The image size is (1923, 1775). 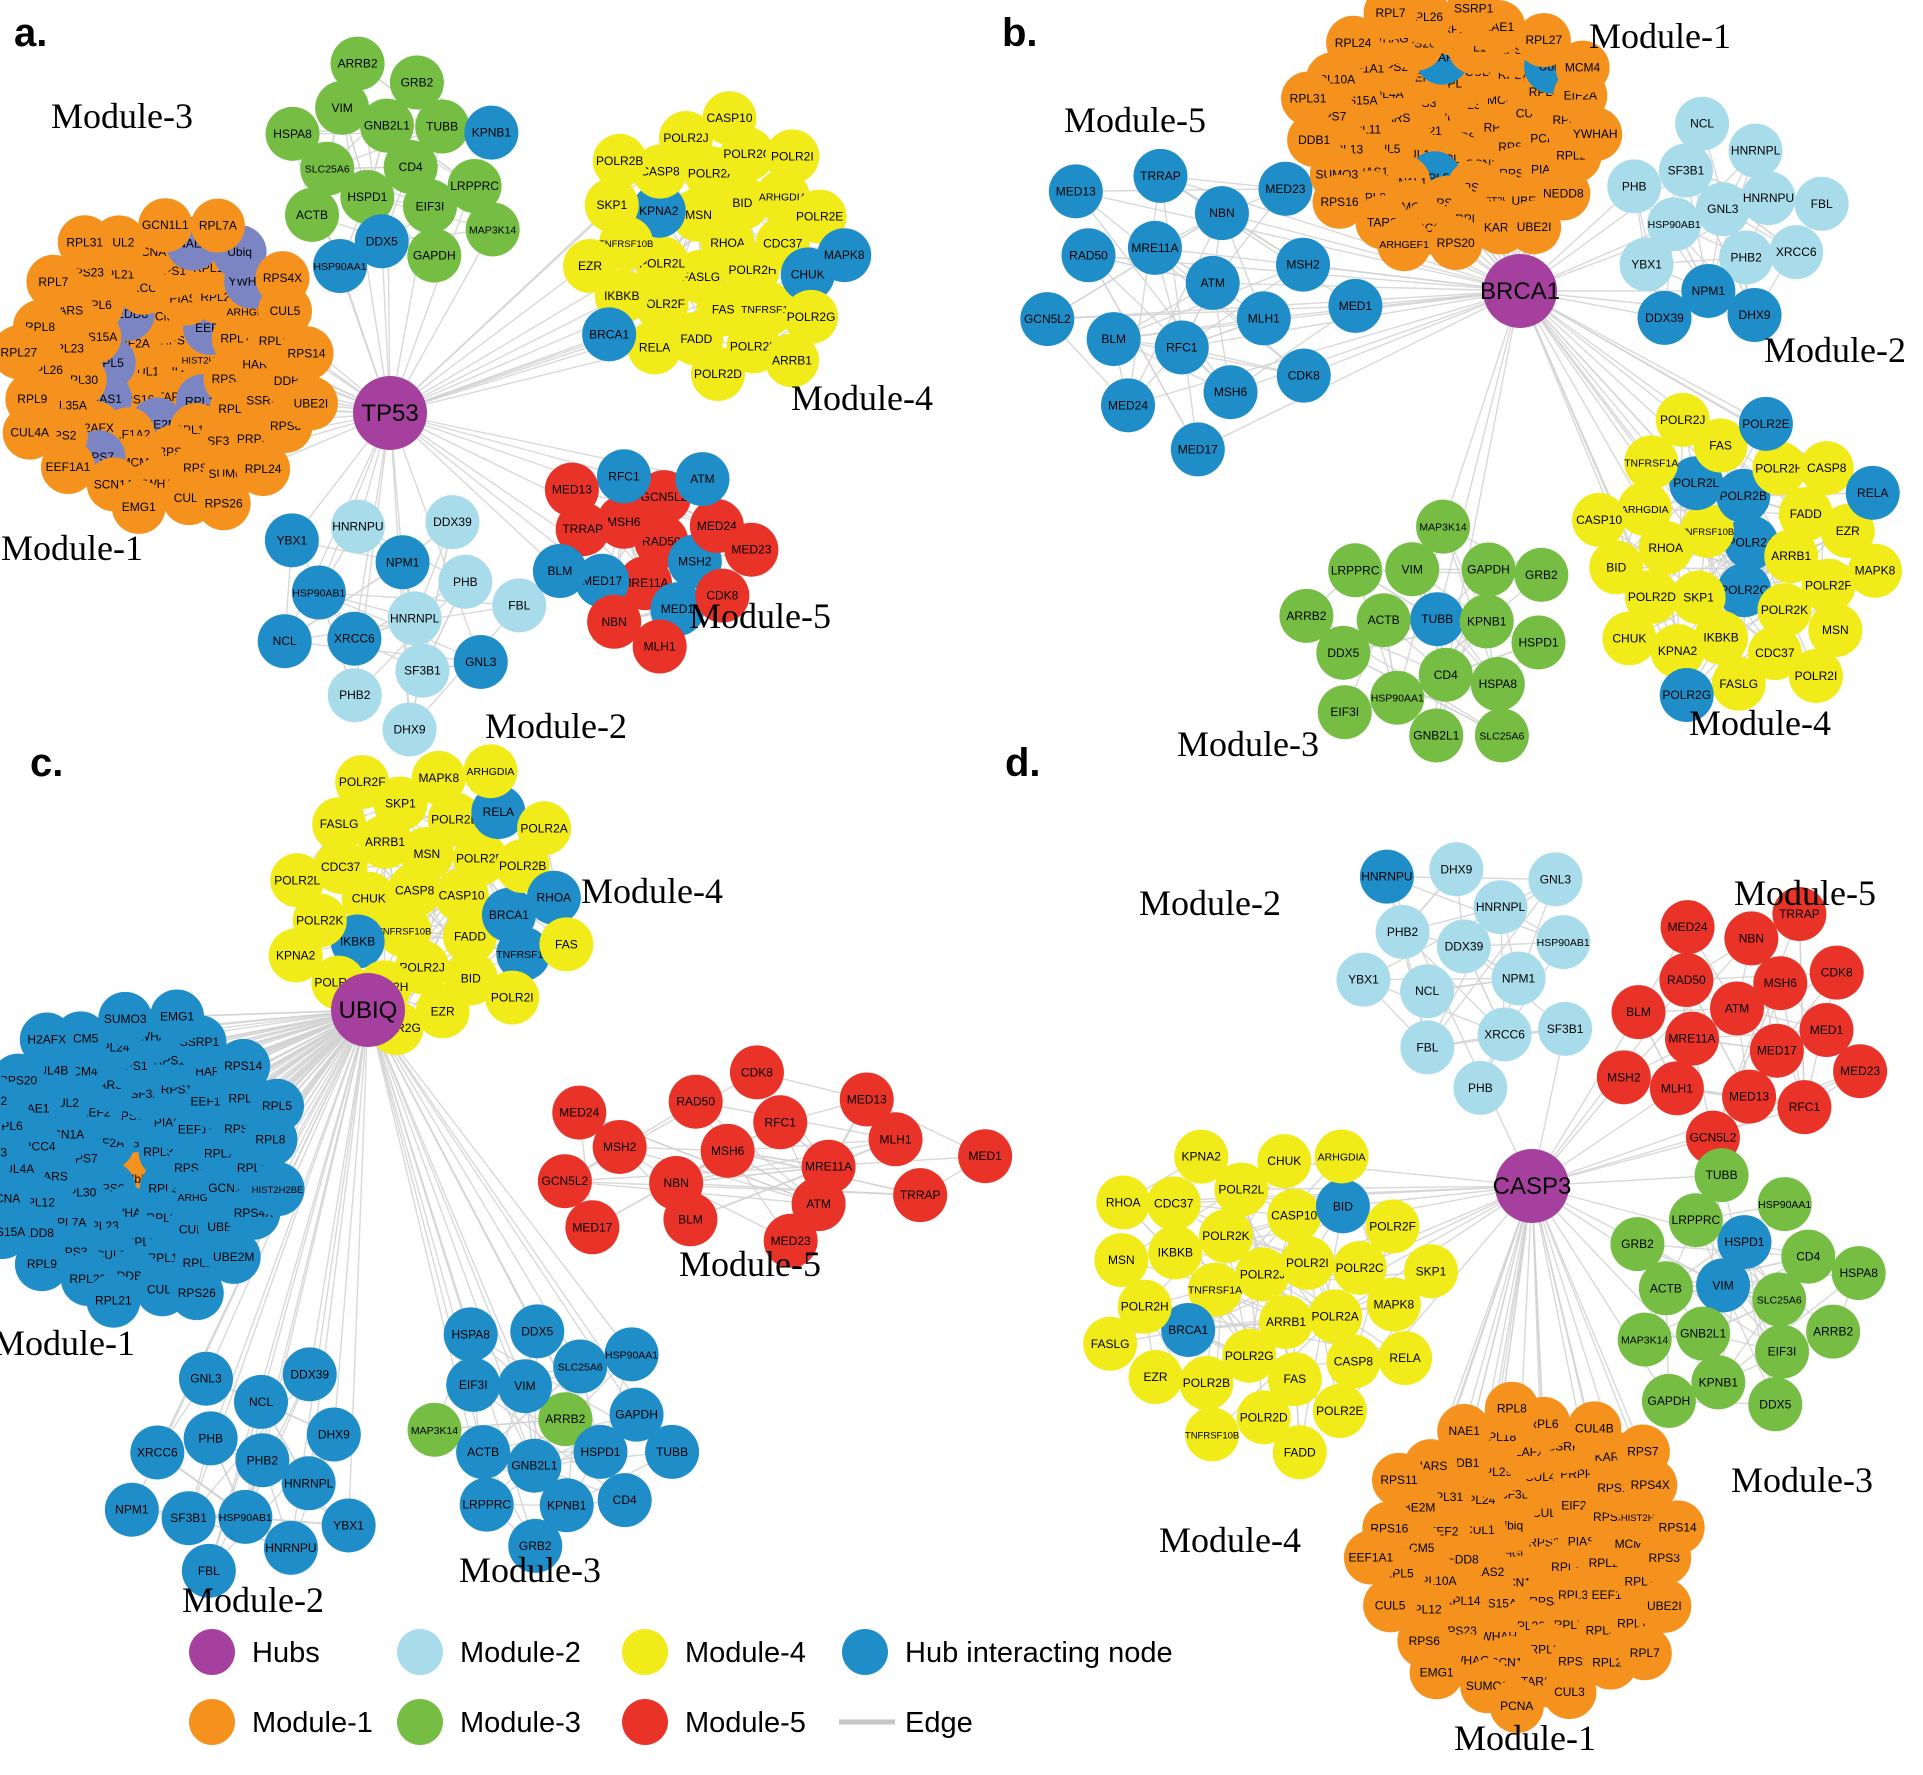 What do you see at coordinates (1303, 264) in the screenshot?
I see `node-MSH2` at bounding box center [1303, 264].